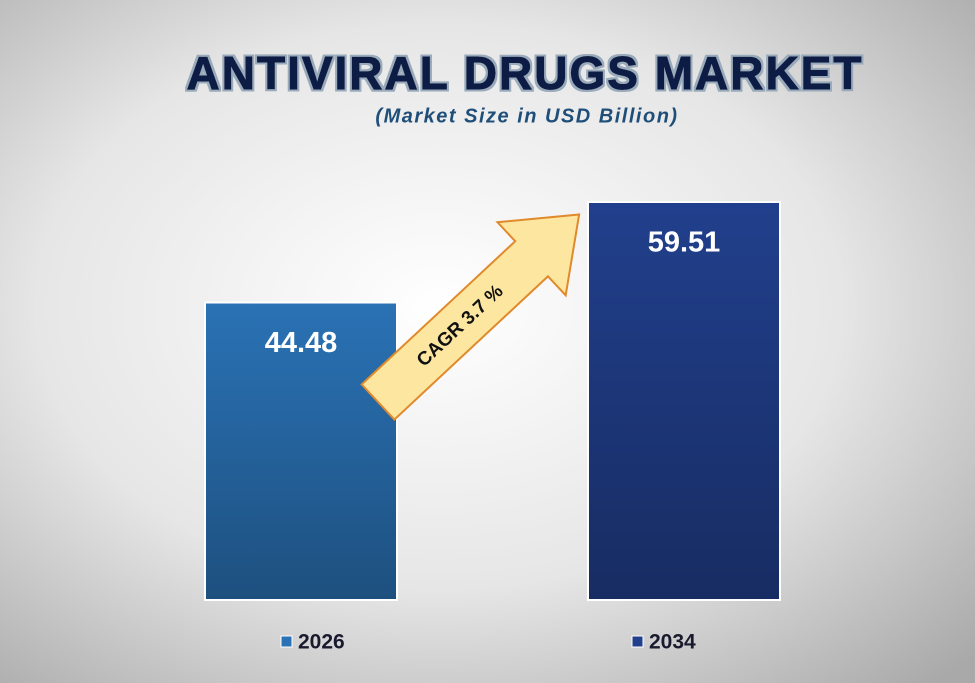  I want to click on legend-label: 2034, so click(672, 642).